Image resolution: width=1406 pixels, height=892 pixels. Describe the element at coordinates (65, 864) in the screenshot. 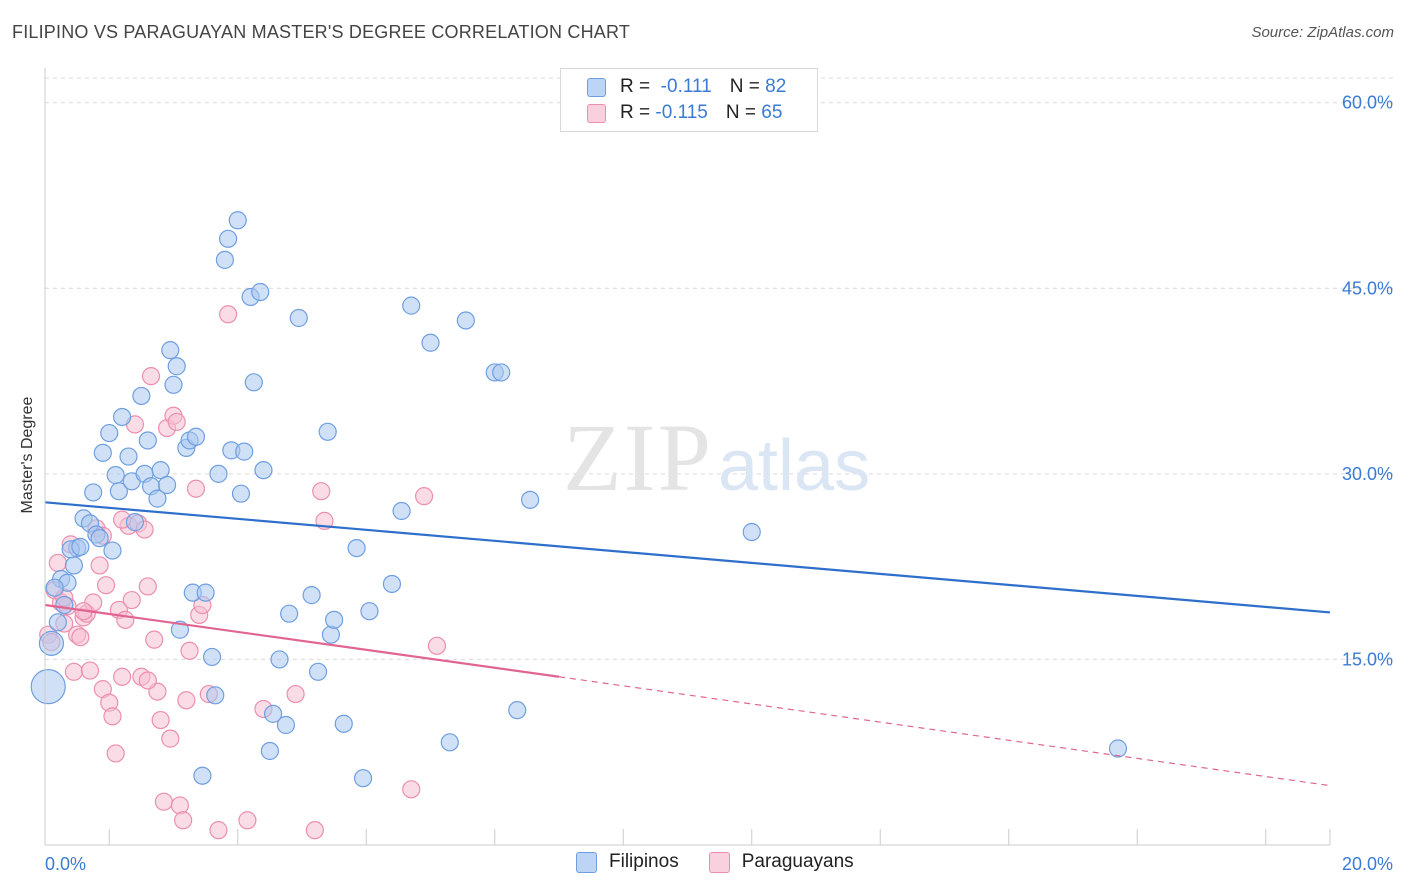

I see `x-tick-label: 0.0%` at that location.